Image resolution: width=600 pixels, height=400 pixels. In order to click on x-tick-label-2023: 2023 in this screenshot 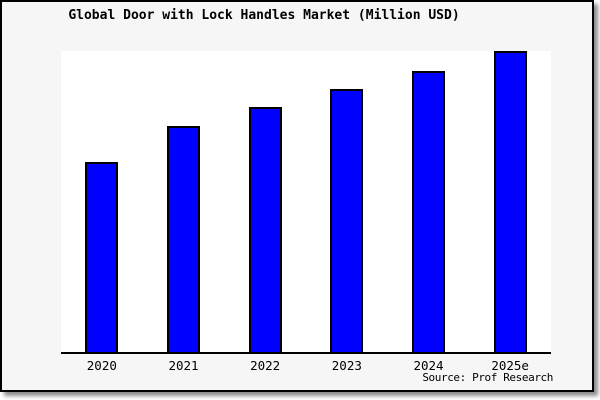, I will do `click(346, 365)`.